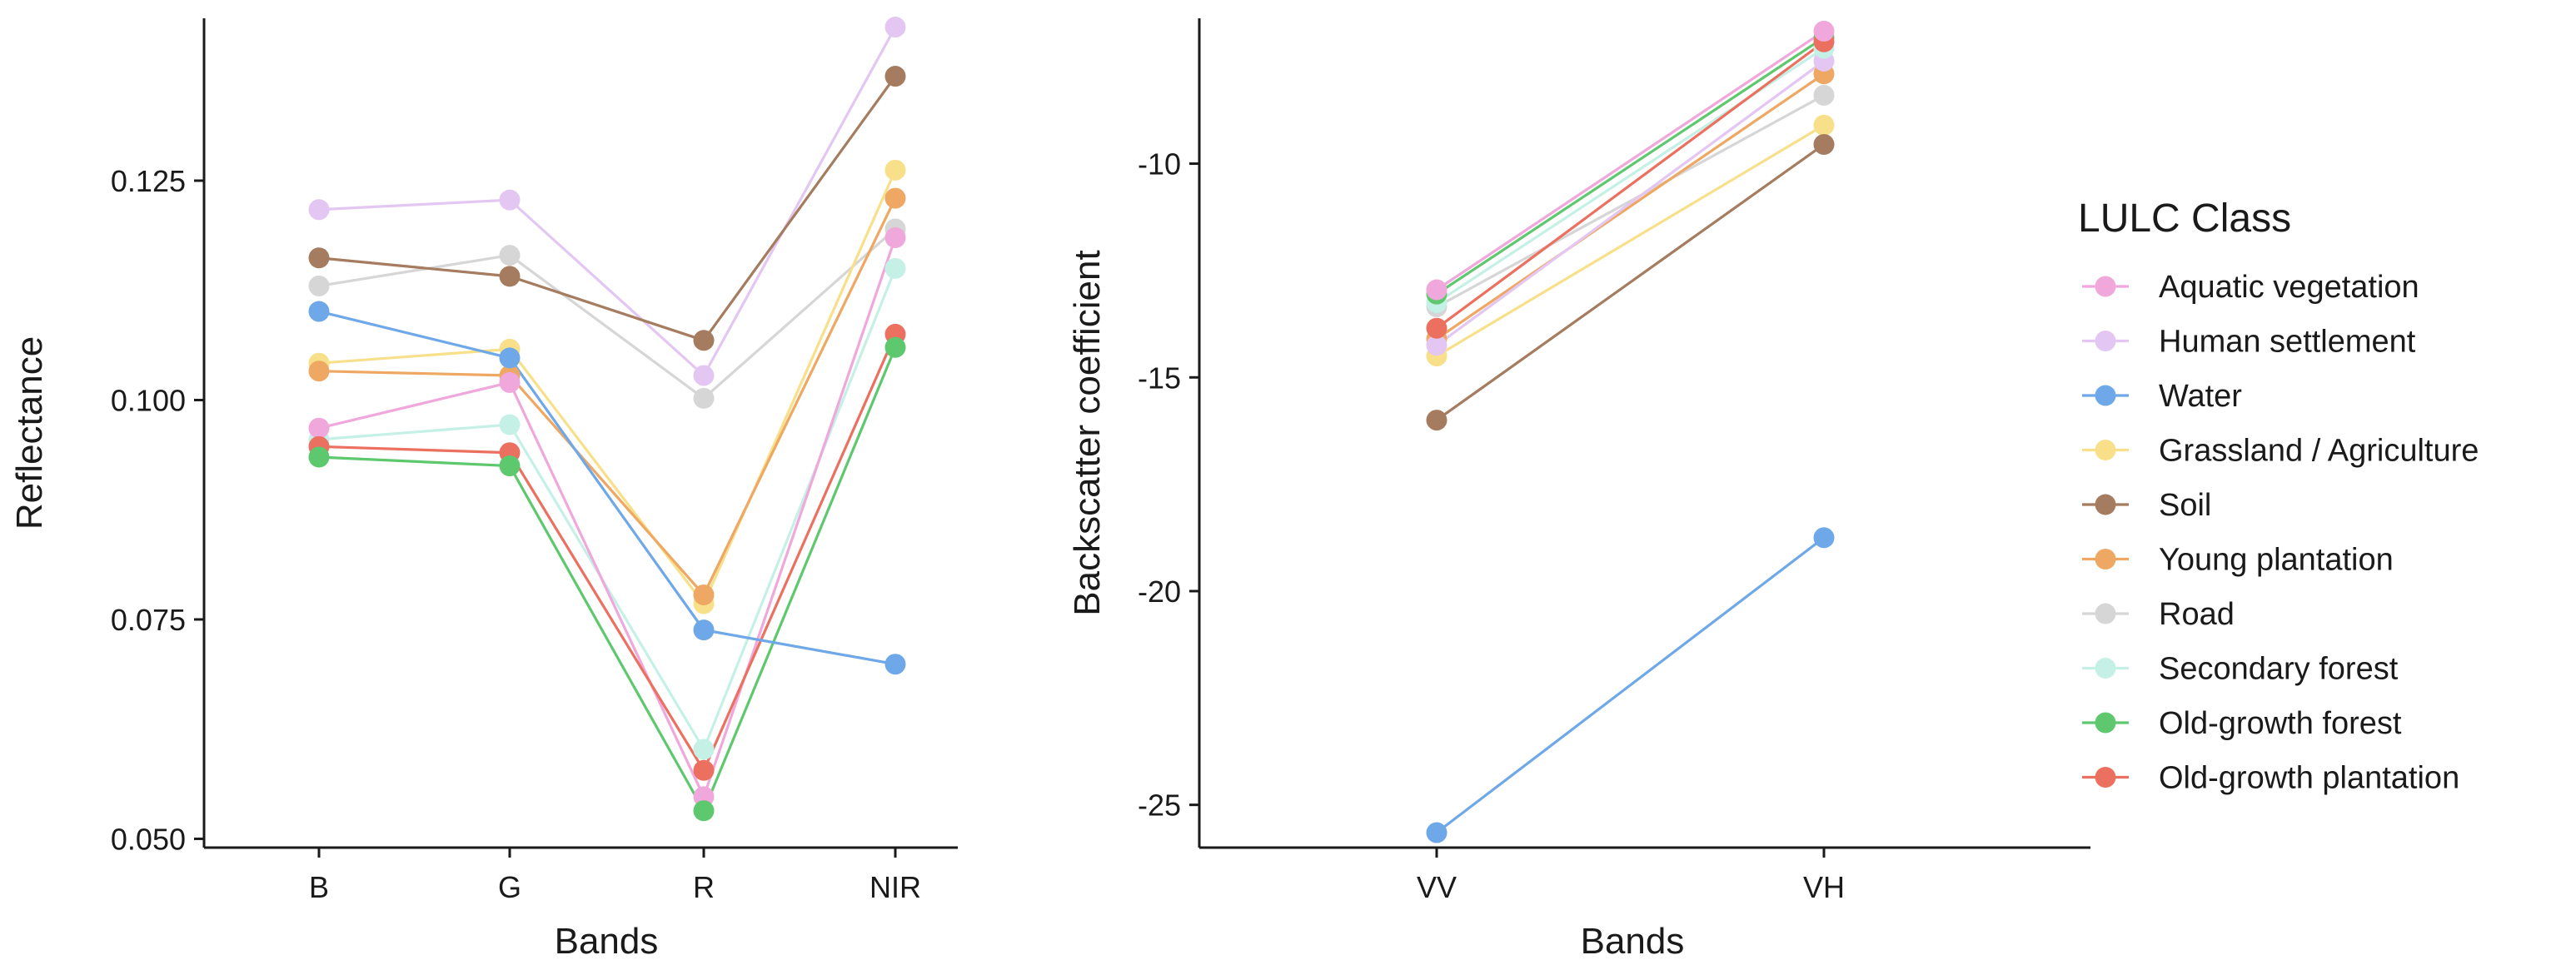 The image size is (2576, 965). I want to click on reflectance-line-young-plantation, so click(607, 397).